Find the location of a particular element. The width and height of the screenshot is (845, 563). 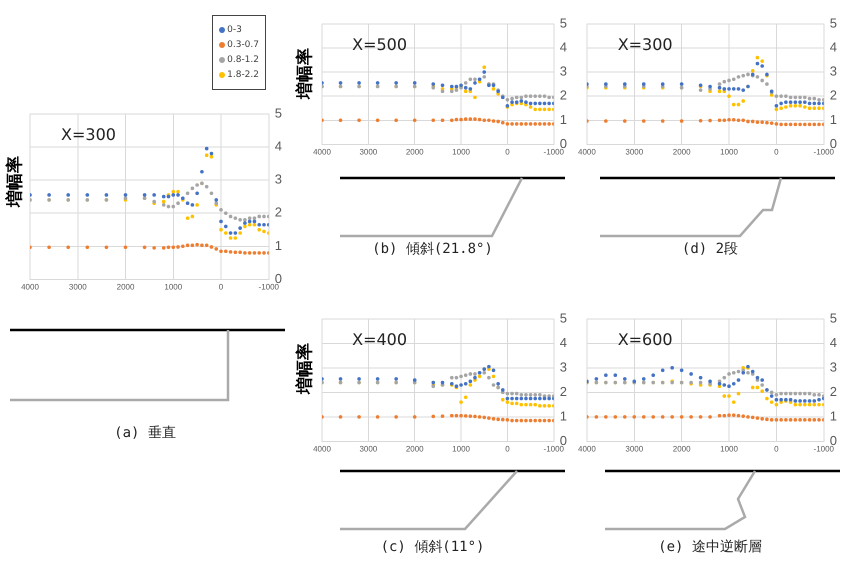

legend-label: 0.8-1.2 is located at coordinates (243, 60).